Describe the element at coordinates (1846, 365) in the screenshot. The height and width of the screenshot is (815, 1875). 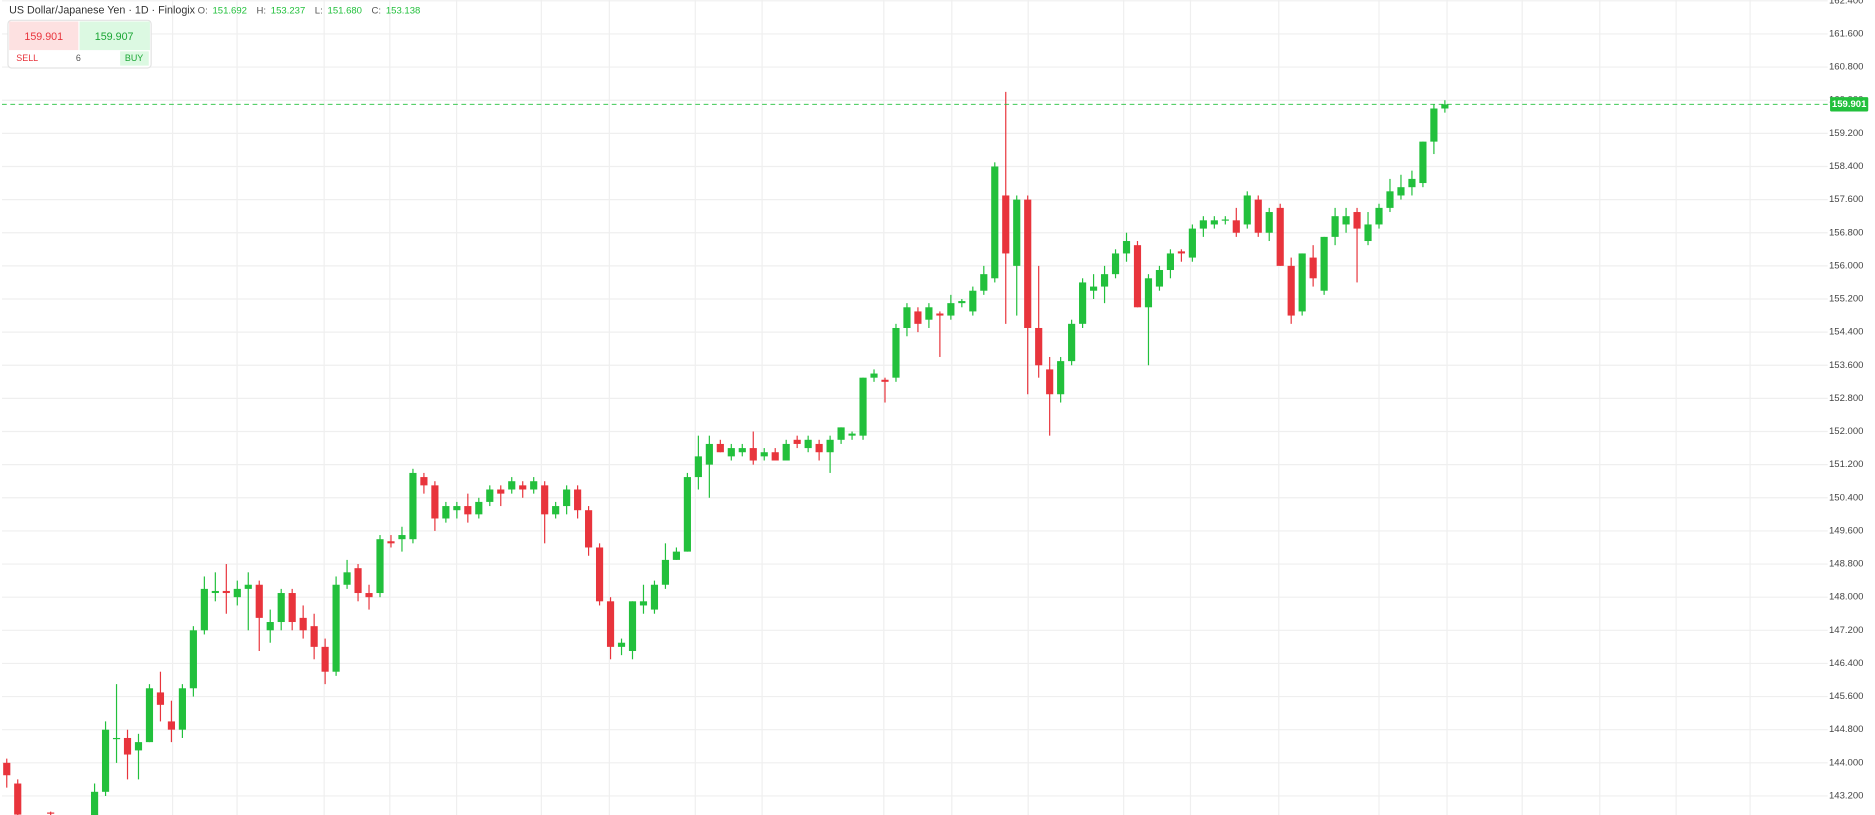
I see `y-tick-label: 153.600` at that location.